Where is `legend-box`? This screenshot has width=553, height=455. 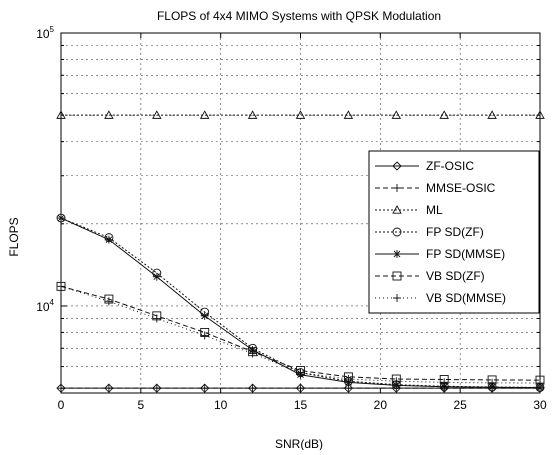 legend-box is located at coordinates (454, 232).